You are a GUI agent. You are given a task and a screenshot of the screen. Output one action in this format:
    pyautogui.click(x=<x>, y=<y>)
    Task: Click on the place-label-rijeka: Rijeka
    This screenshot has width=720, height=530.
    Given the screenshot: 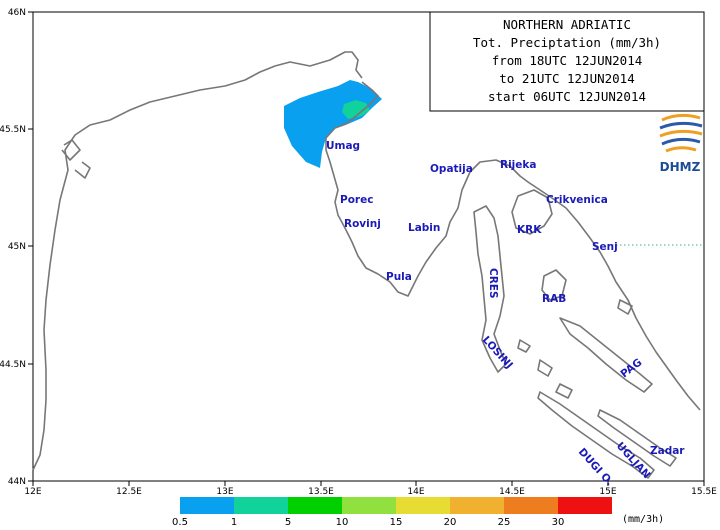 What is the action you would take?
    pyautogui.click(x=518, y=165)
    